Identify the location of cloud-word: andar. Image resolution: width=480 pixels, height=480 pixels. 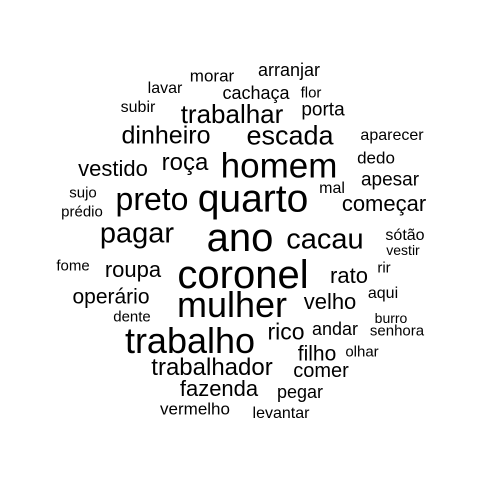
(335, 329).